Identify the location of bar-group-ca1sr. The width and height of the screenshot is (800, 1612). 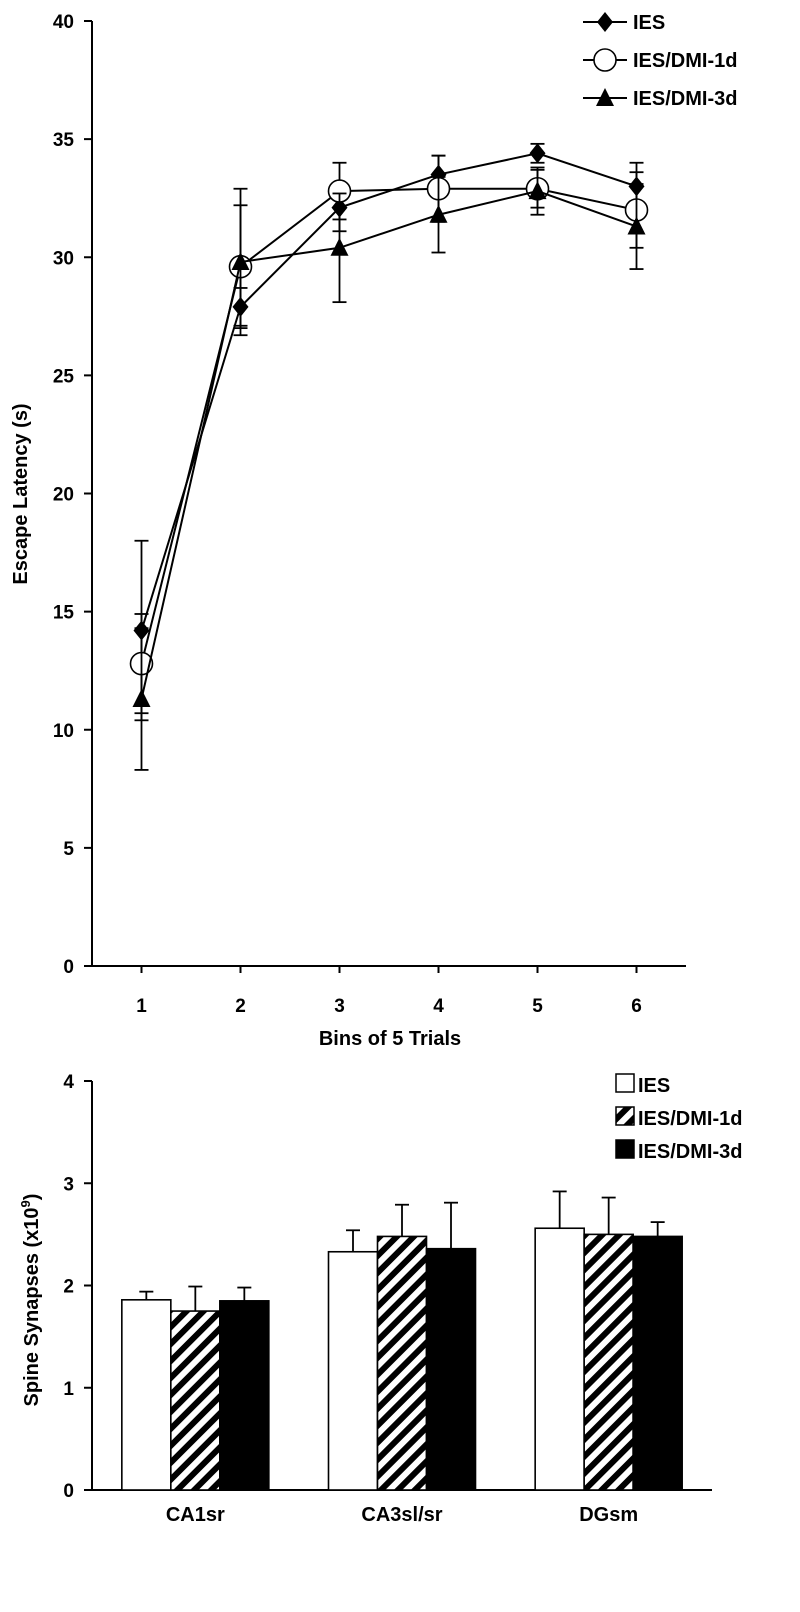
(195, 1388).